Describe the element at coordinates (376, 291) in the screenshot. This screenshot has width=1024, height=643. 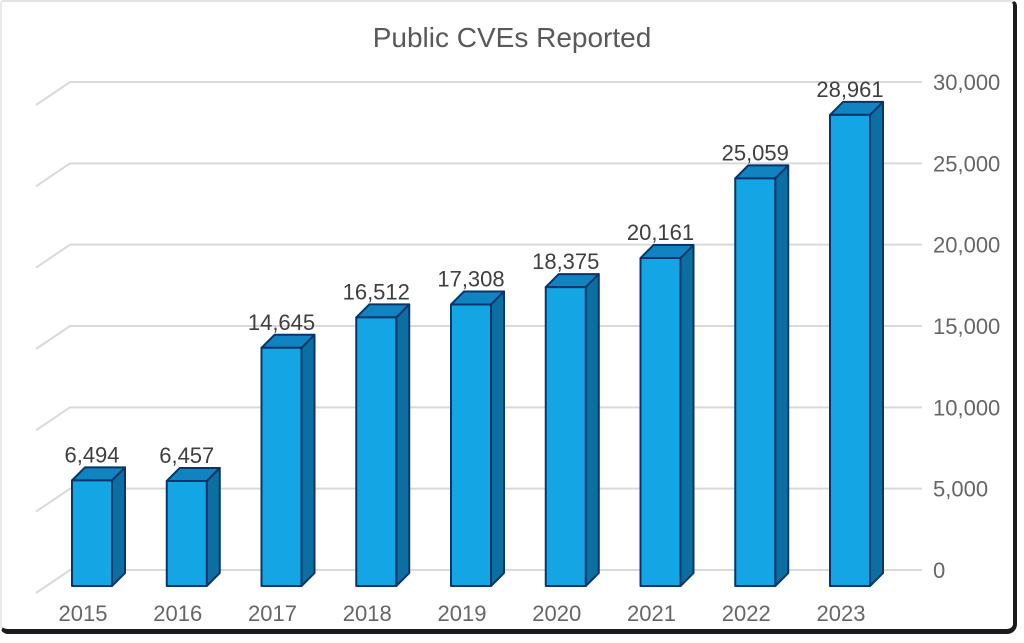
I see `value-label: 16,512` at that location.